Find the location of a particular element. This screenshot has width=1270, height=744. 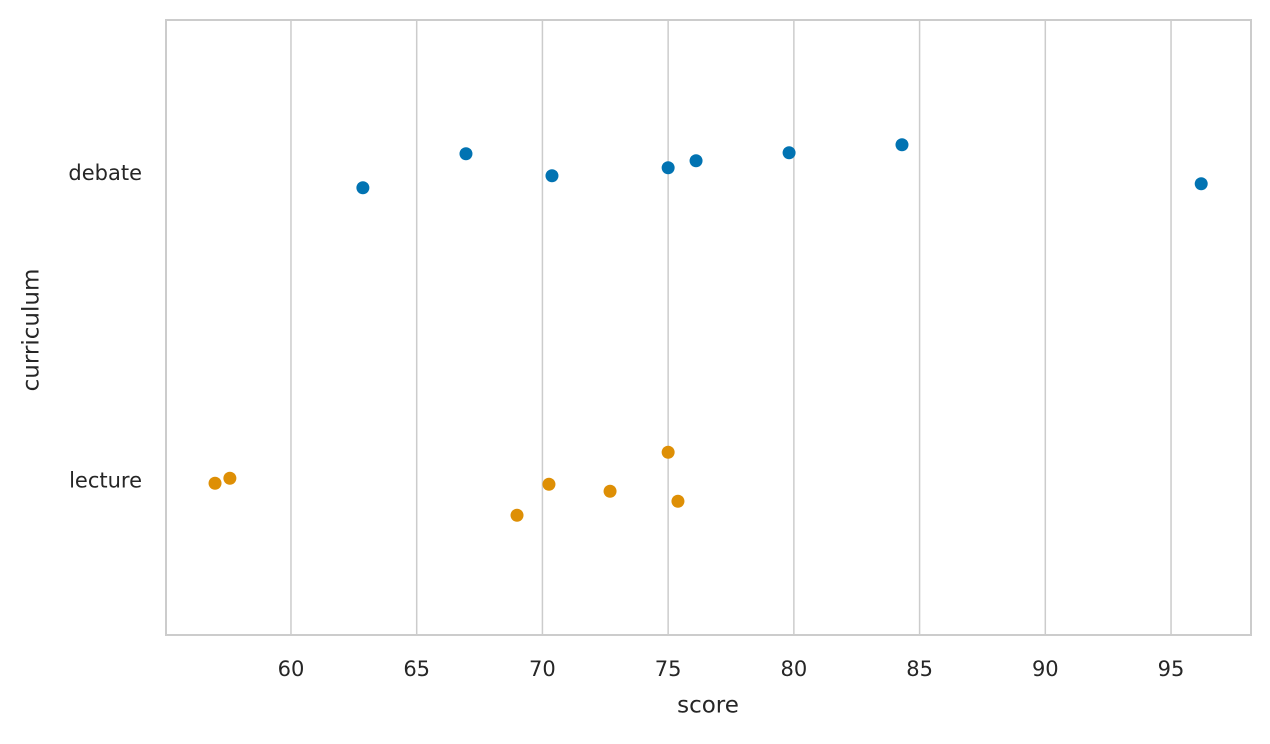

x-tick-label: 90 is located at coordinates (1045, 669).